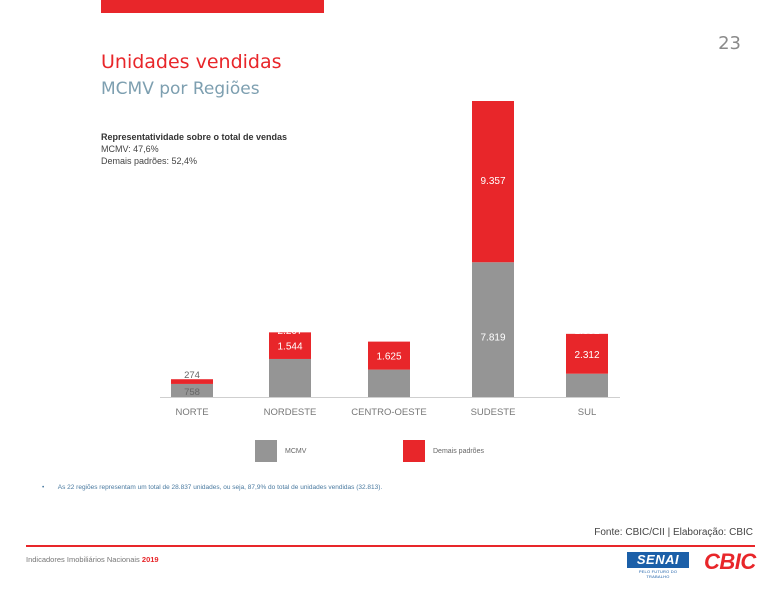  I want to click on category-label-sudeste: SUDESTE, so click(493, 412).